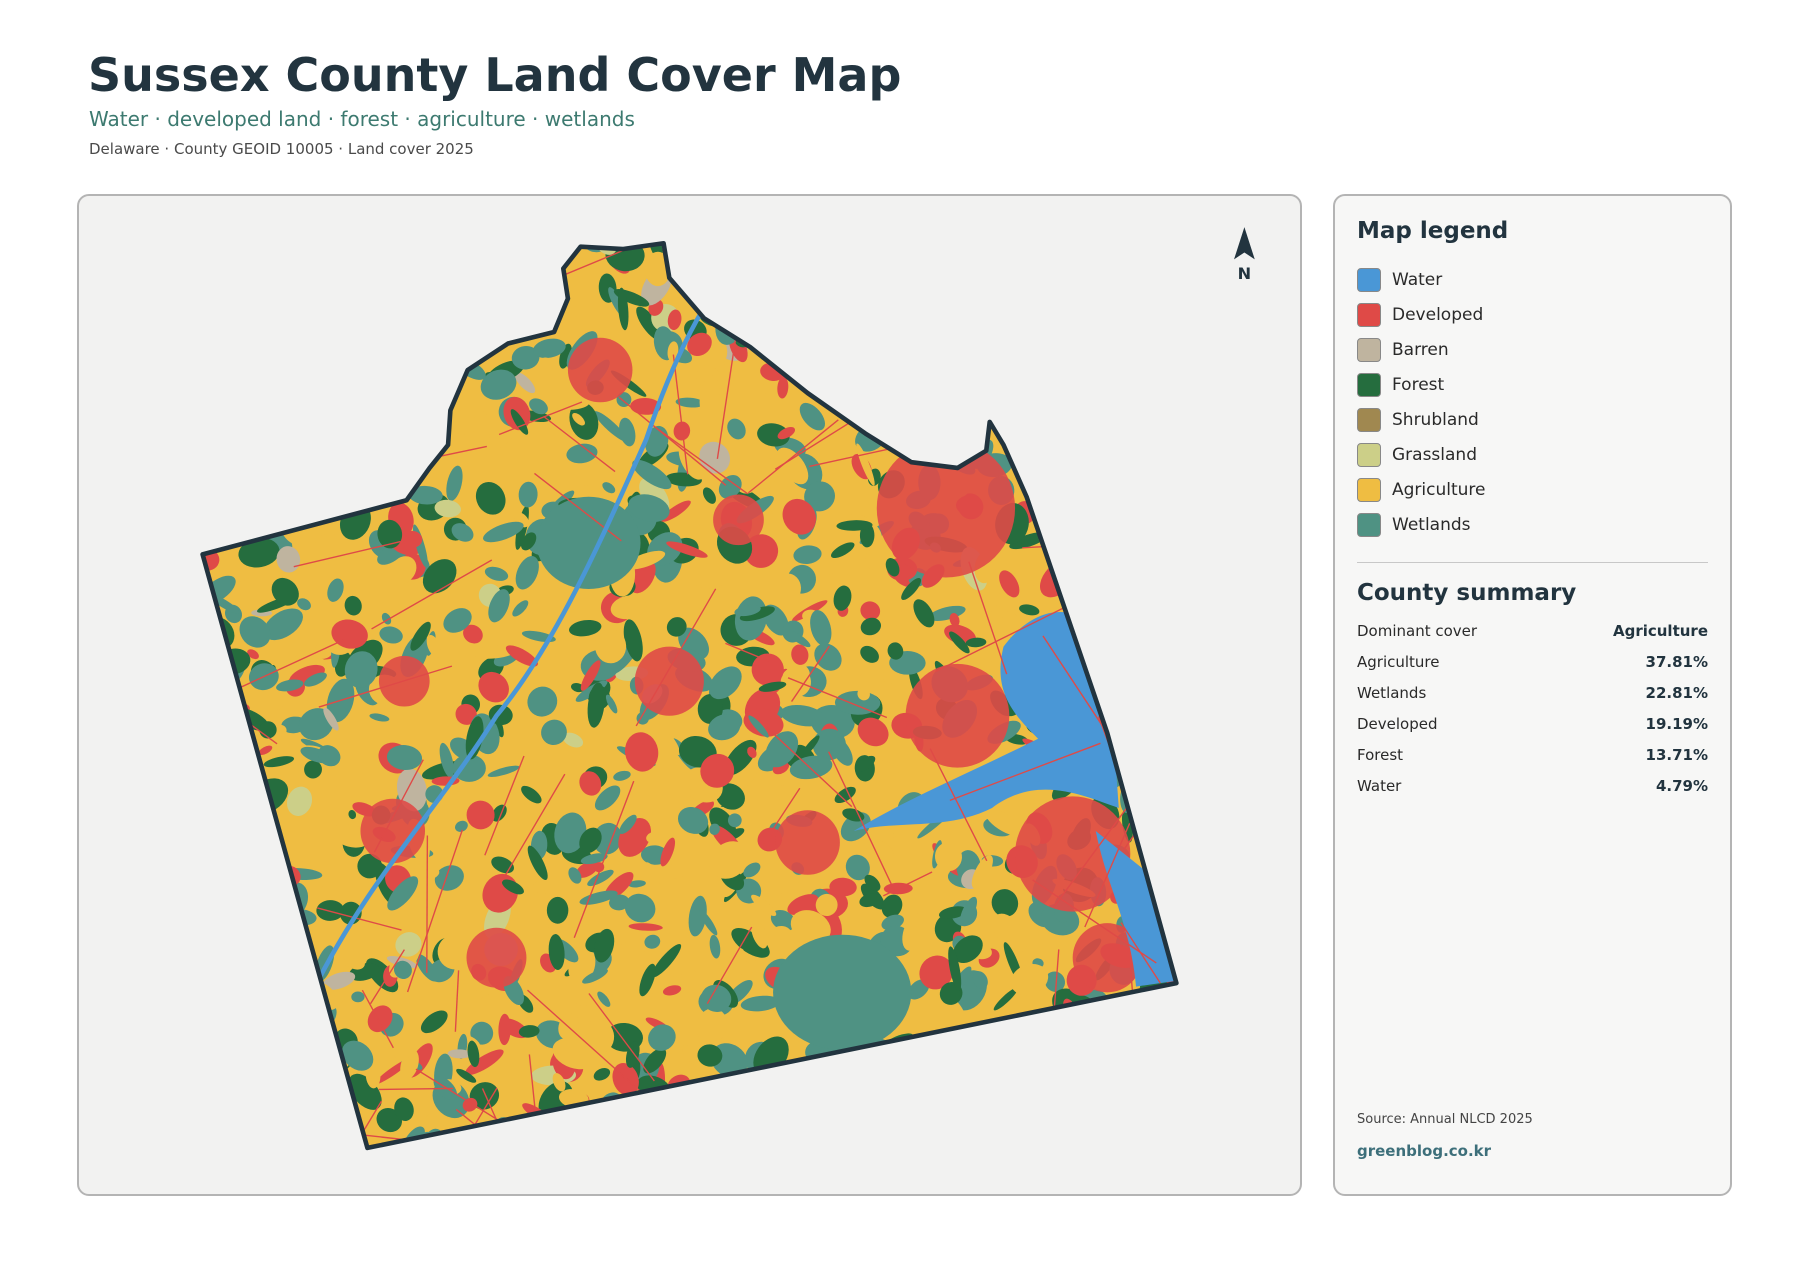  What do you see at coordinates (1417, 631) in the screenshot?
I see `summary-label: Dominant cover` at bounding box center [1417, 631].